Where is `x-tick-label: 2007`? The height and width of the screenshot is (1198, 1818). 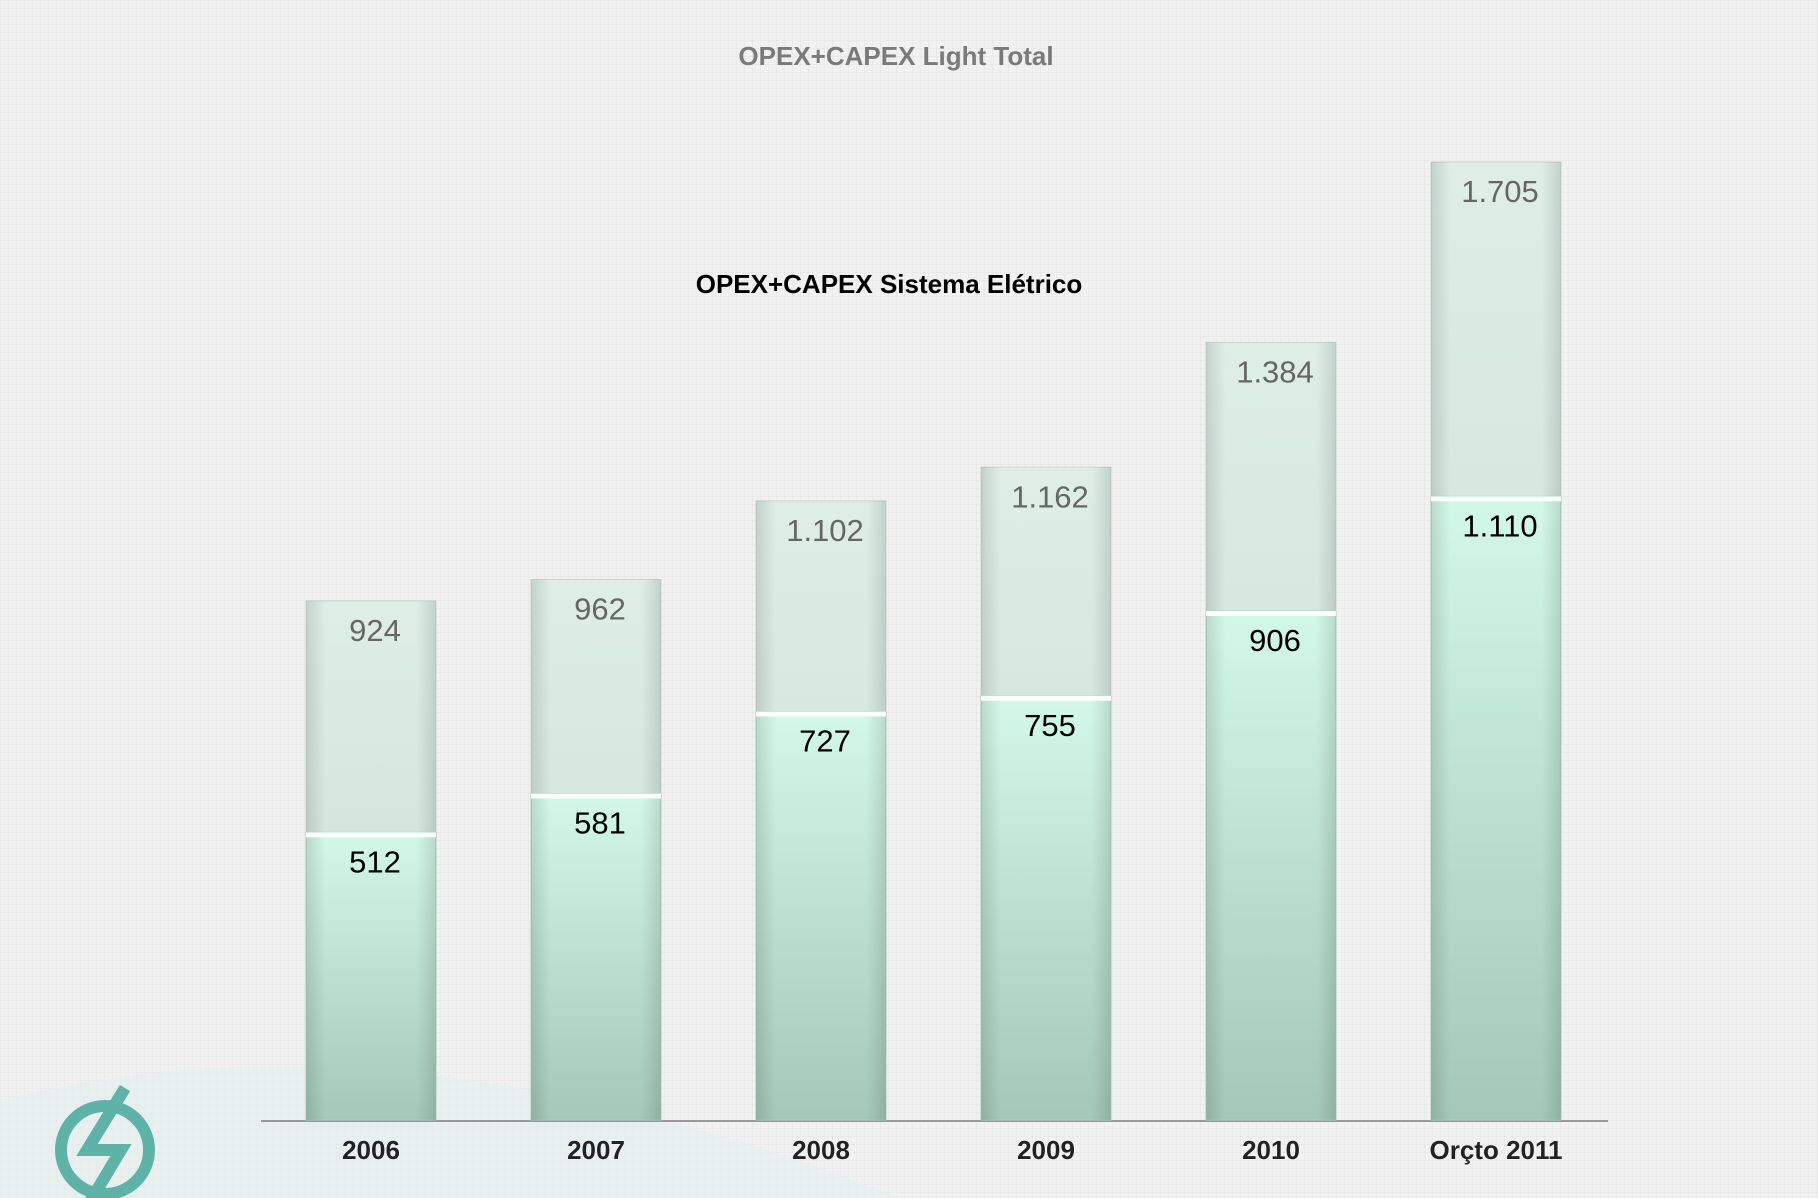 x-tick-label: 2007 is located at coordinates (596, 1150).